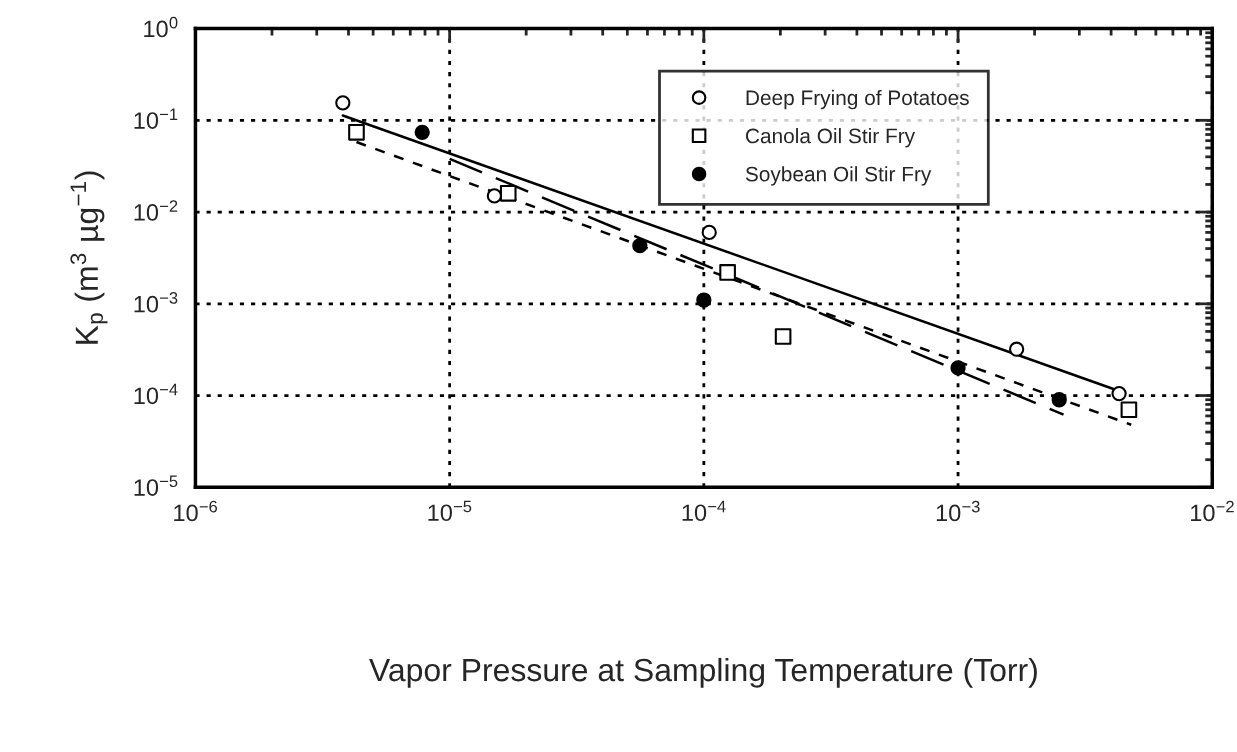 This screenshot has width=1237, height=752. Describe the element at coordinates (704, 511) in the screenshot. I see `x-tick-label: 10$^{−4}$` at that location.